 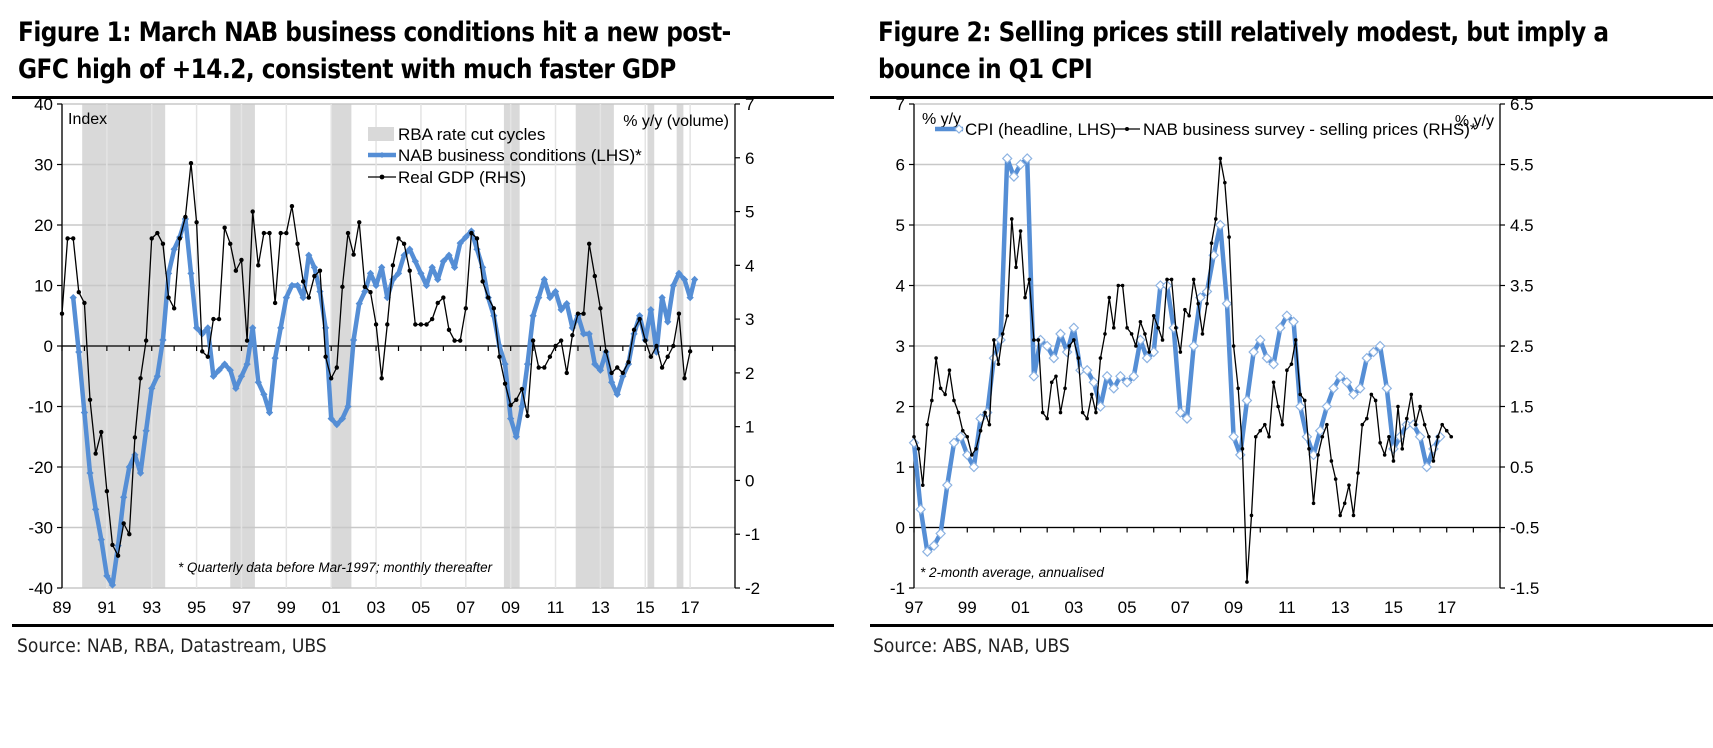 What do you see at coordinates (971, 646) in the screenshot?
I see `figure-2-source: Source: ABS, NAB, UBS` at bounding box center [971, 646].